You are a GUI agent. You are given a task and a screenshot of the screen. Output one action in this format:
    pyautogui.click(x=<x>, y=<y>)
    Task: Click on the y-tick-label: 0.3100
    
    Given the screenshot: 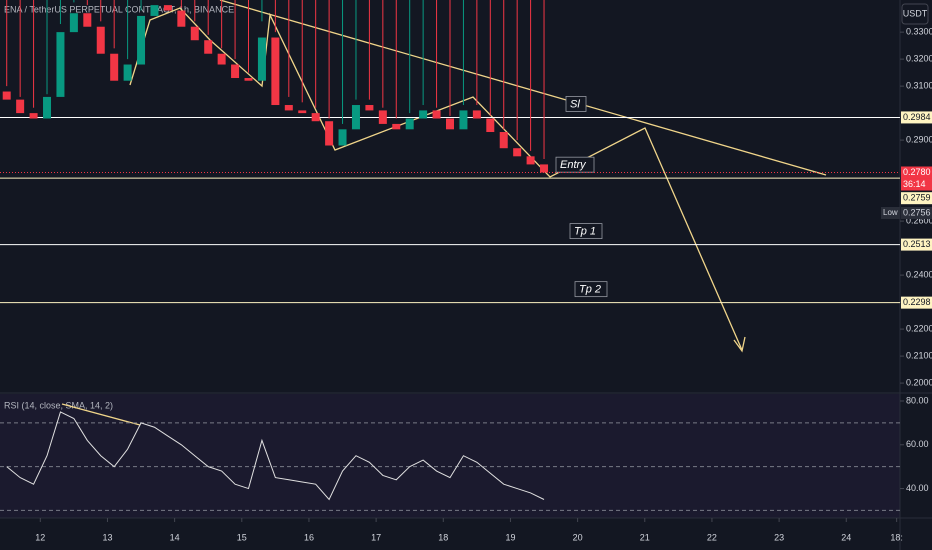 What is the action you would take?
    pyautogui.click(x=919, y=85)
    